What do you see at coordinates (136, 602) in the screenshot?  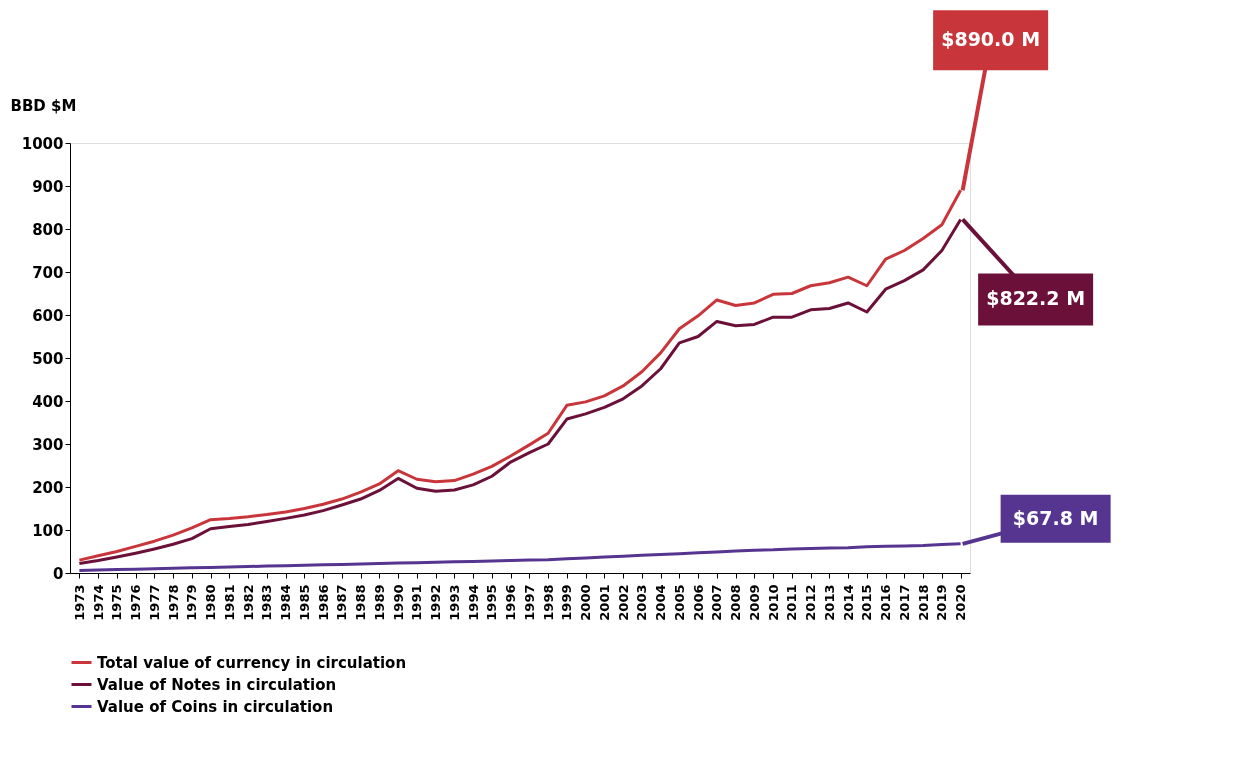 I see `x-tick-label: 1976` at bounding box center [136, 602].